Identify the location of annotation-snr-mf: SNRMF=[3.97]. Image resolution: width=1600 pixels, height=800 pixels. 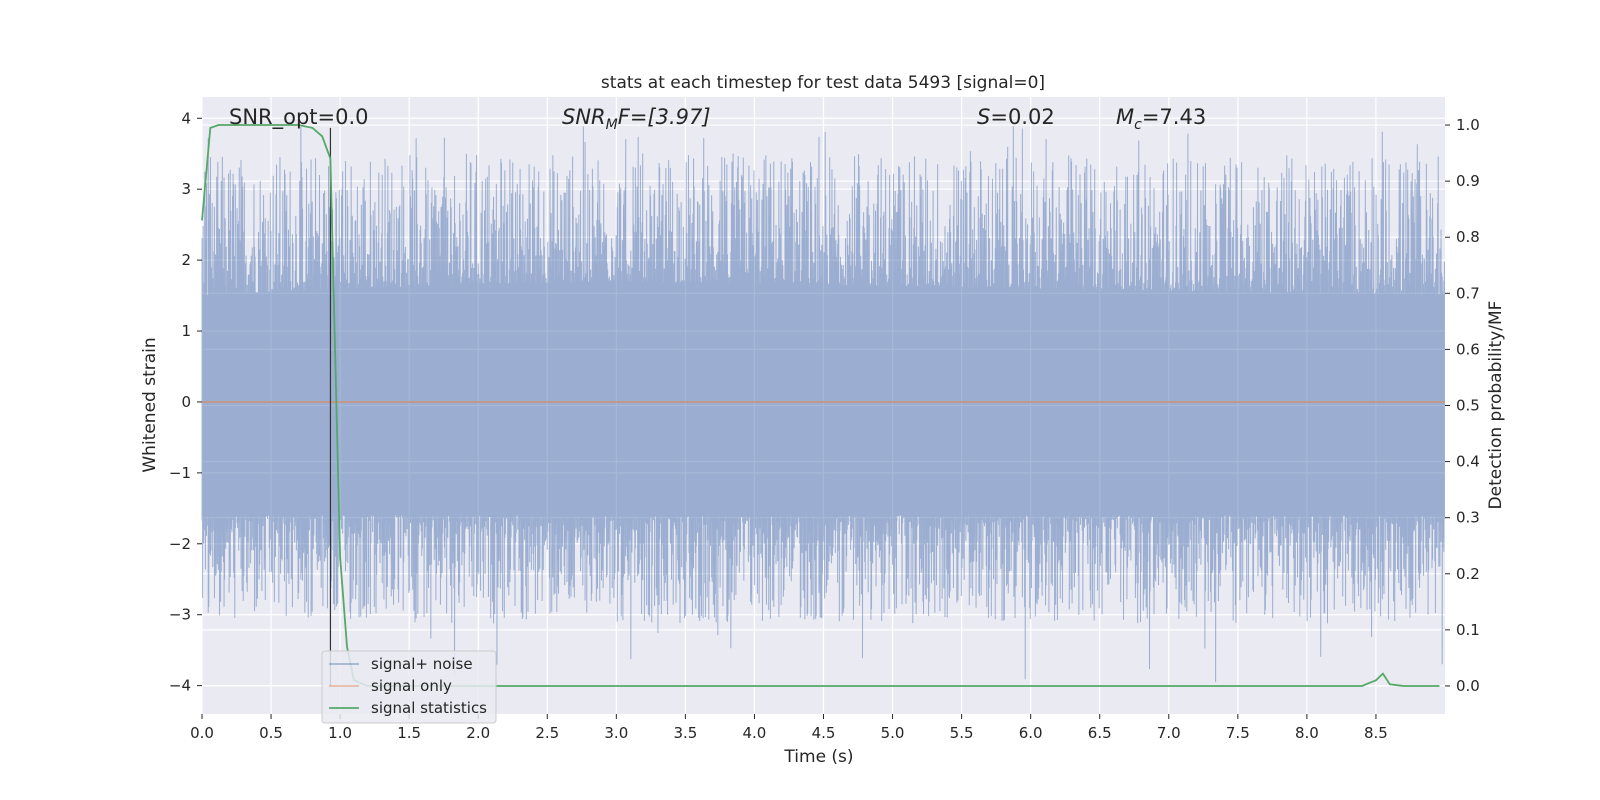
(636, 119).